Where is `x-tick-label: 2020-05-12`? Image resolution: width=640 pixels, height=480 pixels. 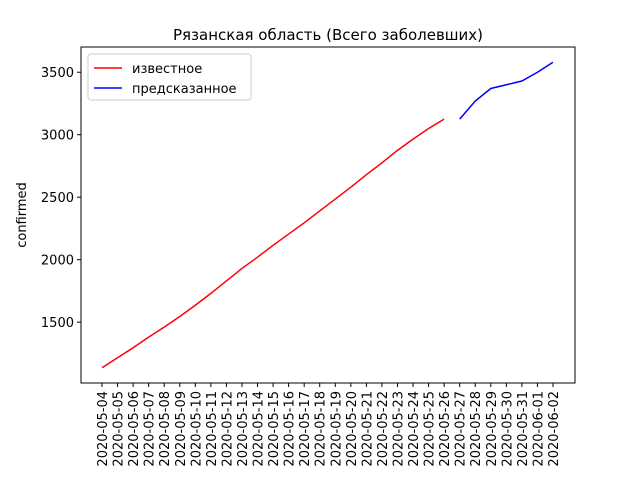
x-tick-label: 2020-05-12 is located at coordinates (227, 429).